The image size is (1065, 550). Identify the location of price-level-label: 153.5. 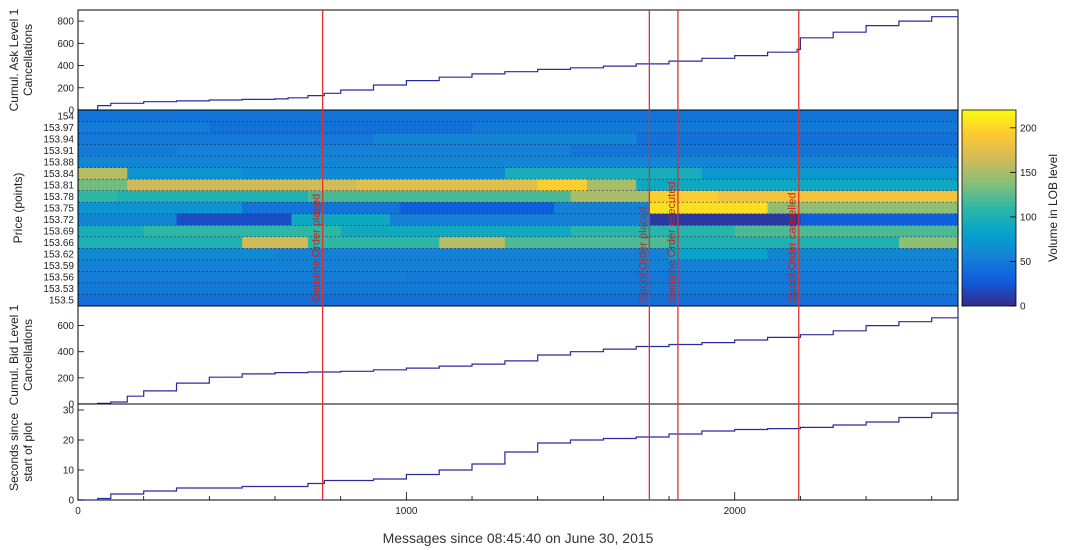
(61, 301).